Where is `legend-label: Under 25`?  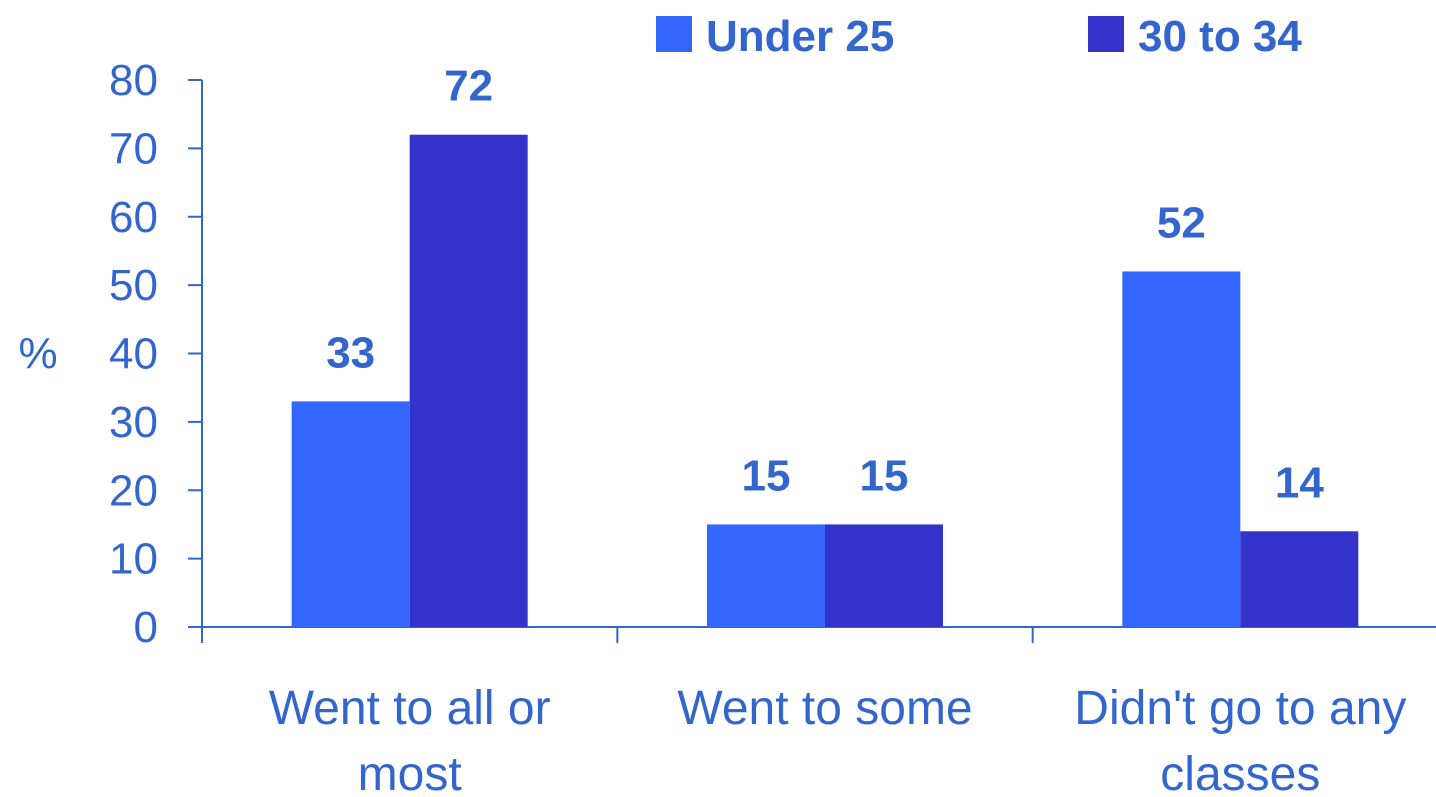
legend-label: Under 25 is located at coordinates (800, 36).